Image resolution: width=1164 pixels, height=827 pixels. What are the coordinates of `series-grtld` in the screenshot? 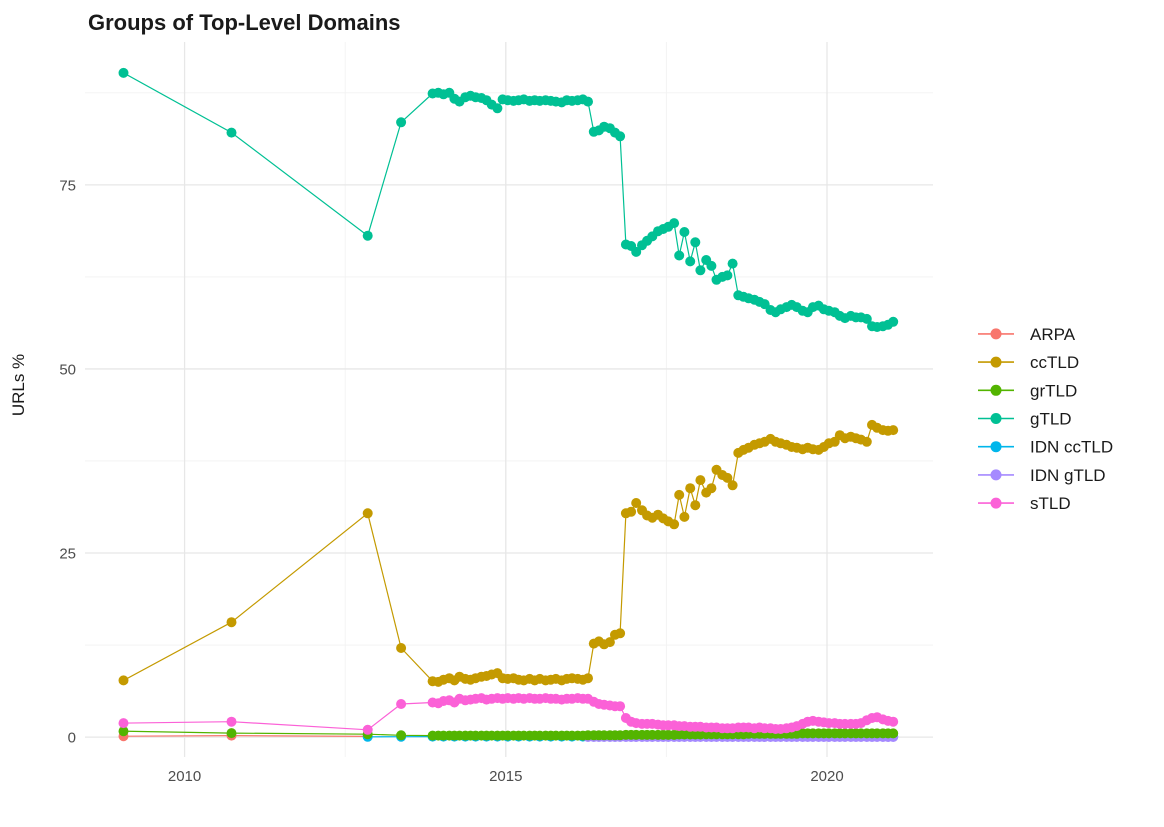 It's located at (508, 733).